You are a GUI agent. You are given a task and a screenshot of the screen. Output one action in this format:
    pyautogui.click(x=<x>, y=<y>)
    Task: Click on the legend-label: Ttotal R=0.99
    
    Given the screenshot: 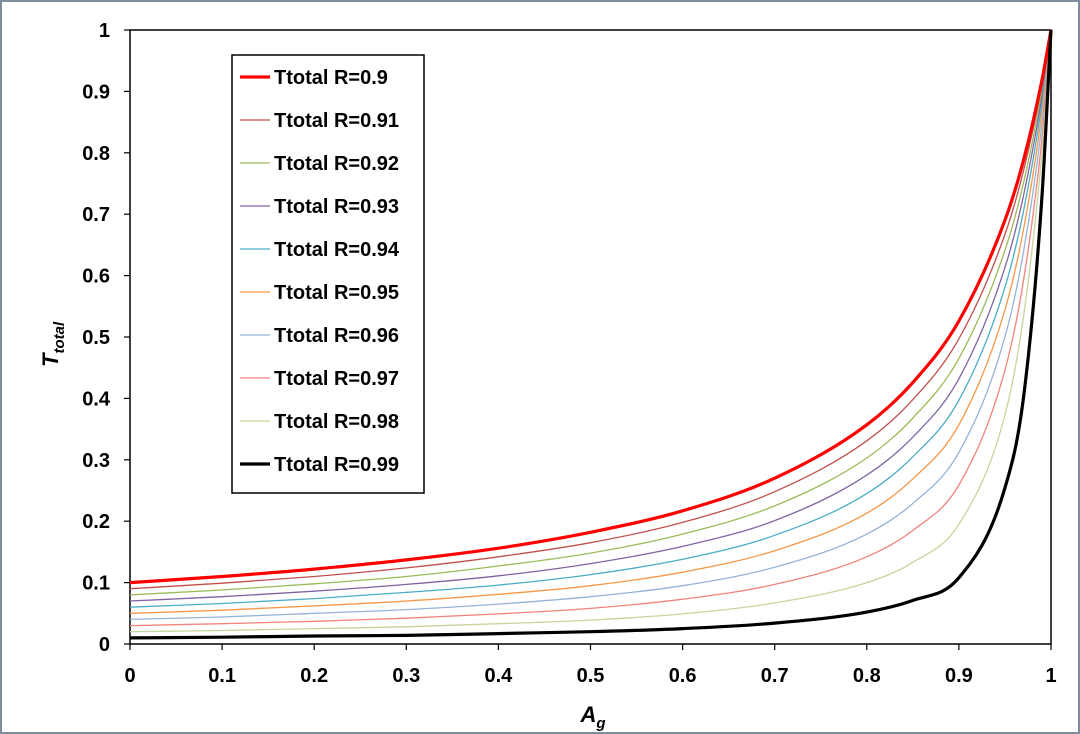 What is the action you would take?
    pyautogui.click(x=336, y=465)
    